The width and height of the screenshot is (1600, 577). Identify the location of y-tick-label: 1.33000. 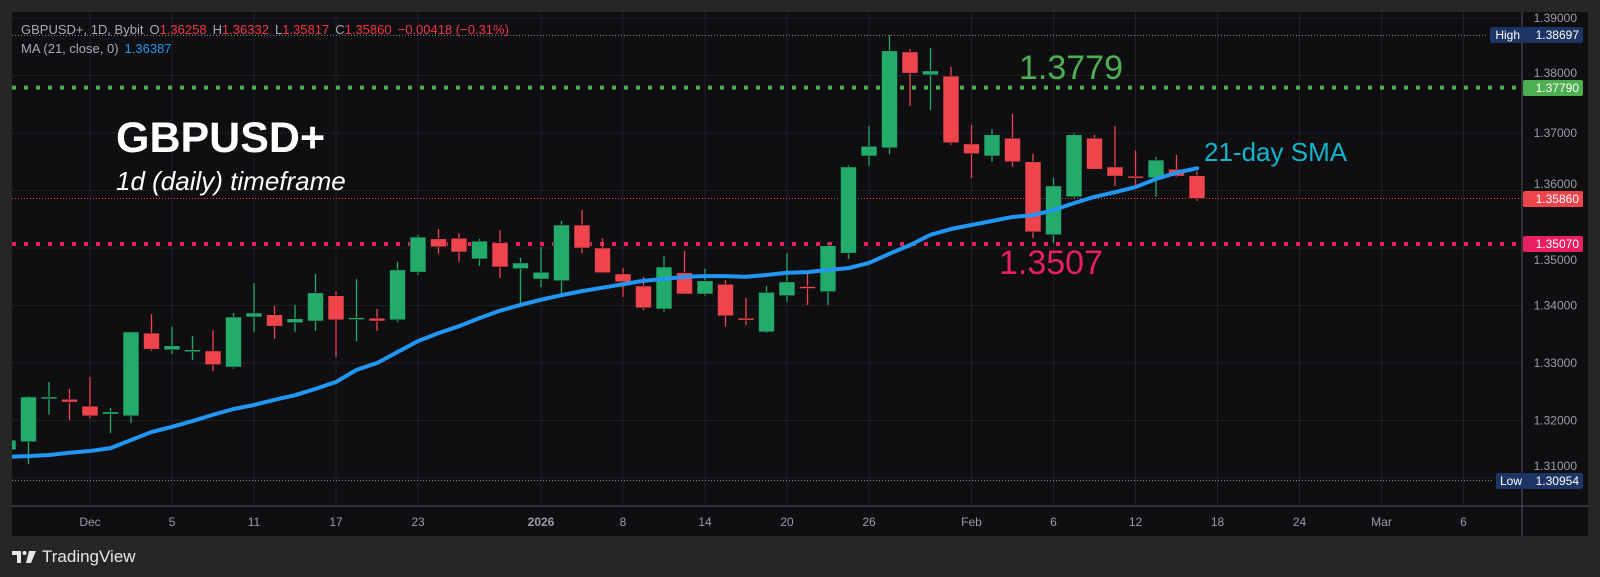
(1556, 363).